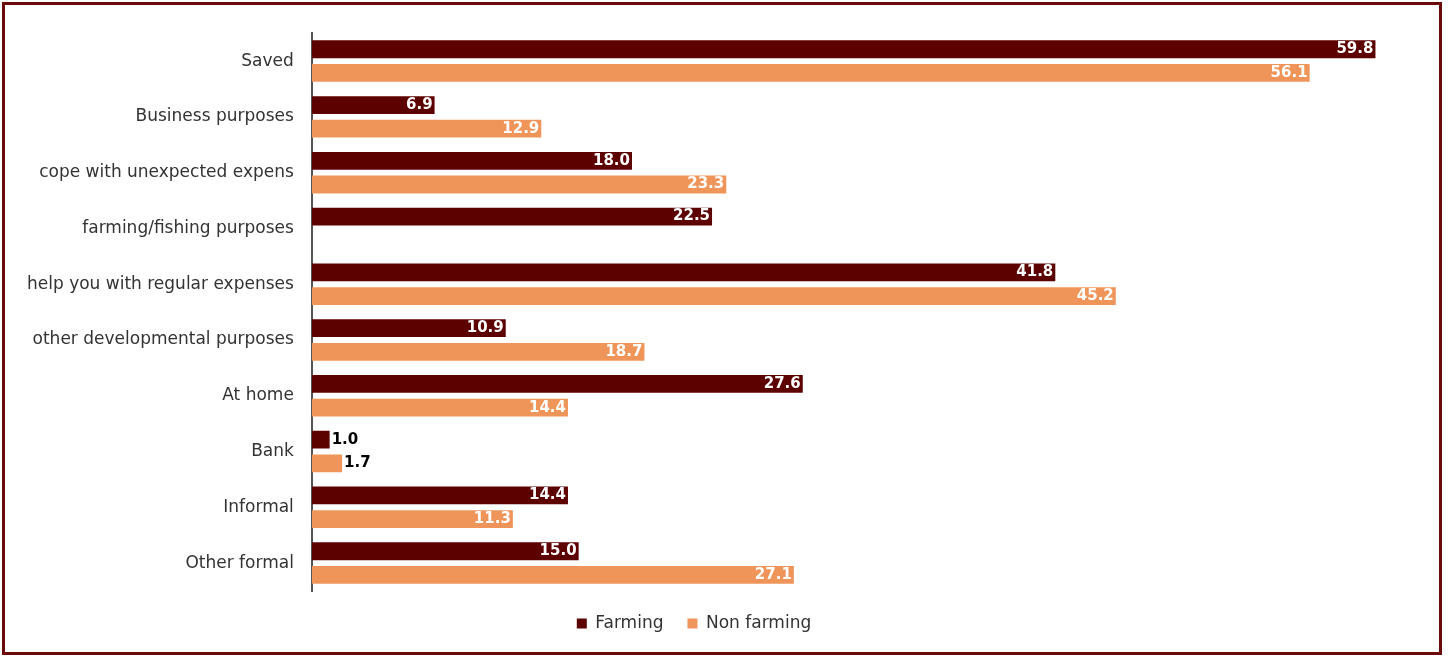 This screenshot has height=663, width=1450. Describe the element at coordinates (773, 573) in the screenshot. I see `data-label: 27.1` at that location.